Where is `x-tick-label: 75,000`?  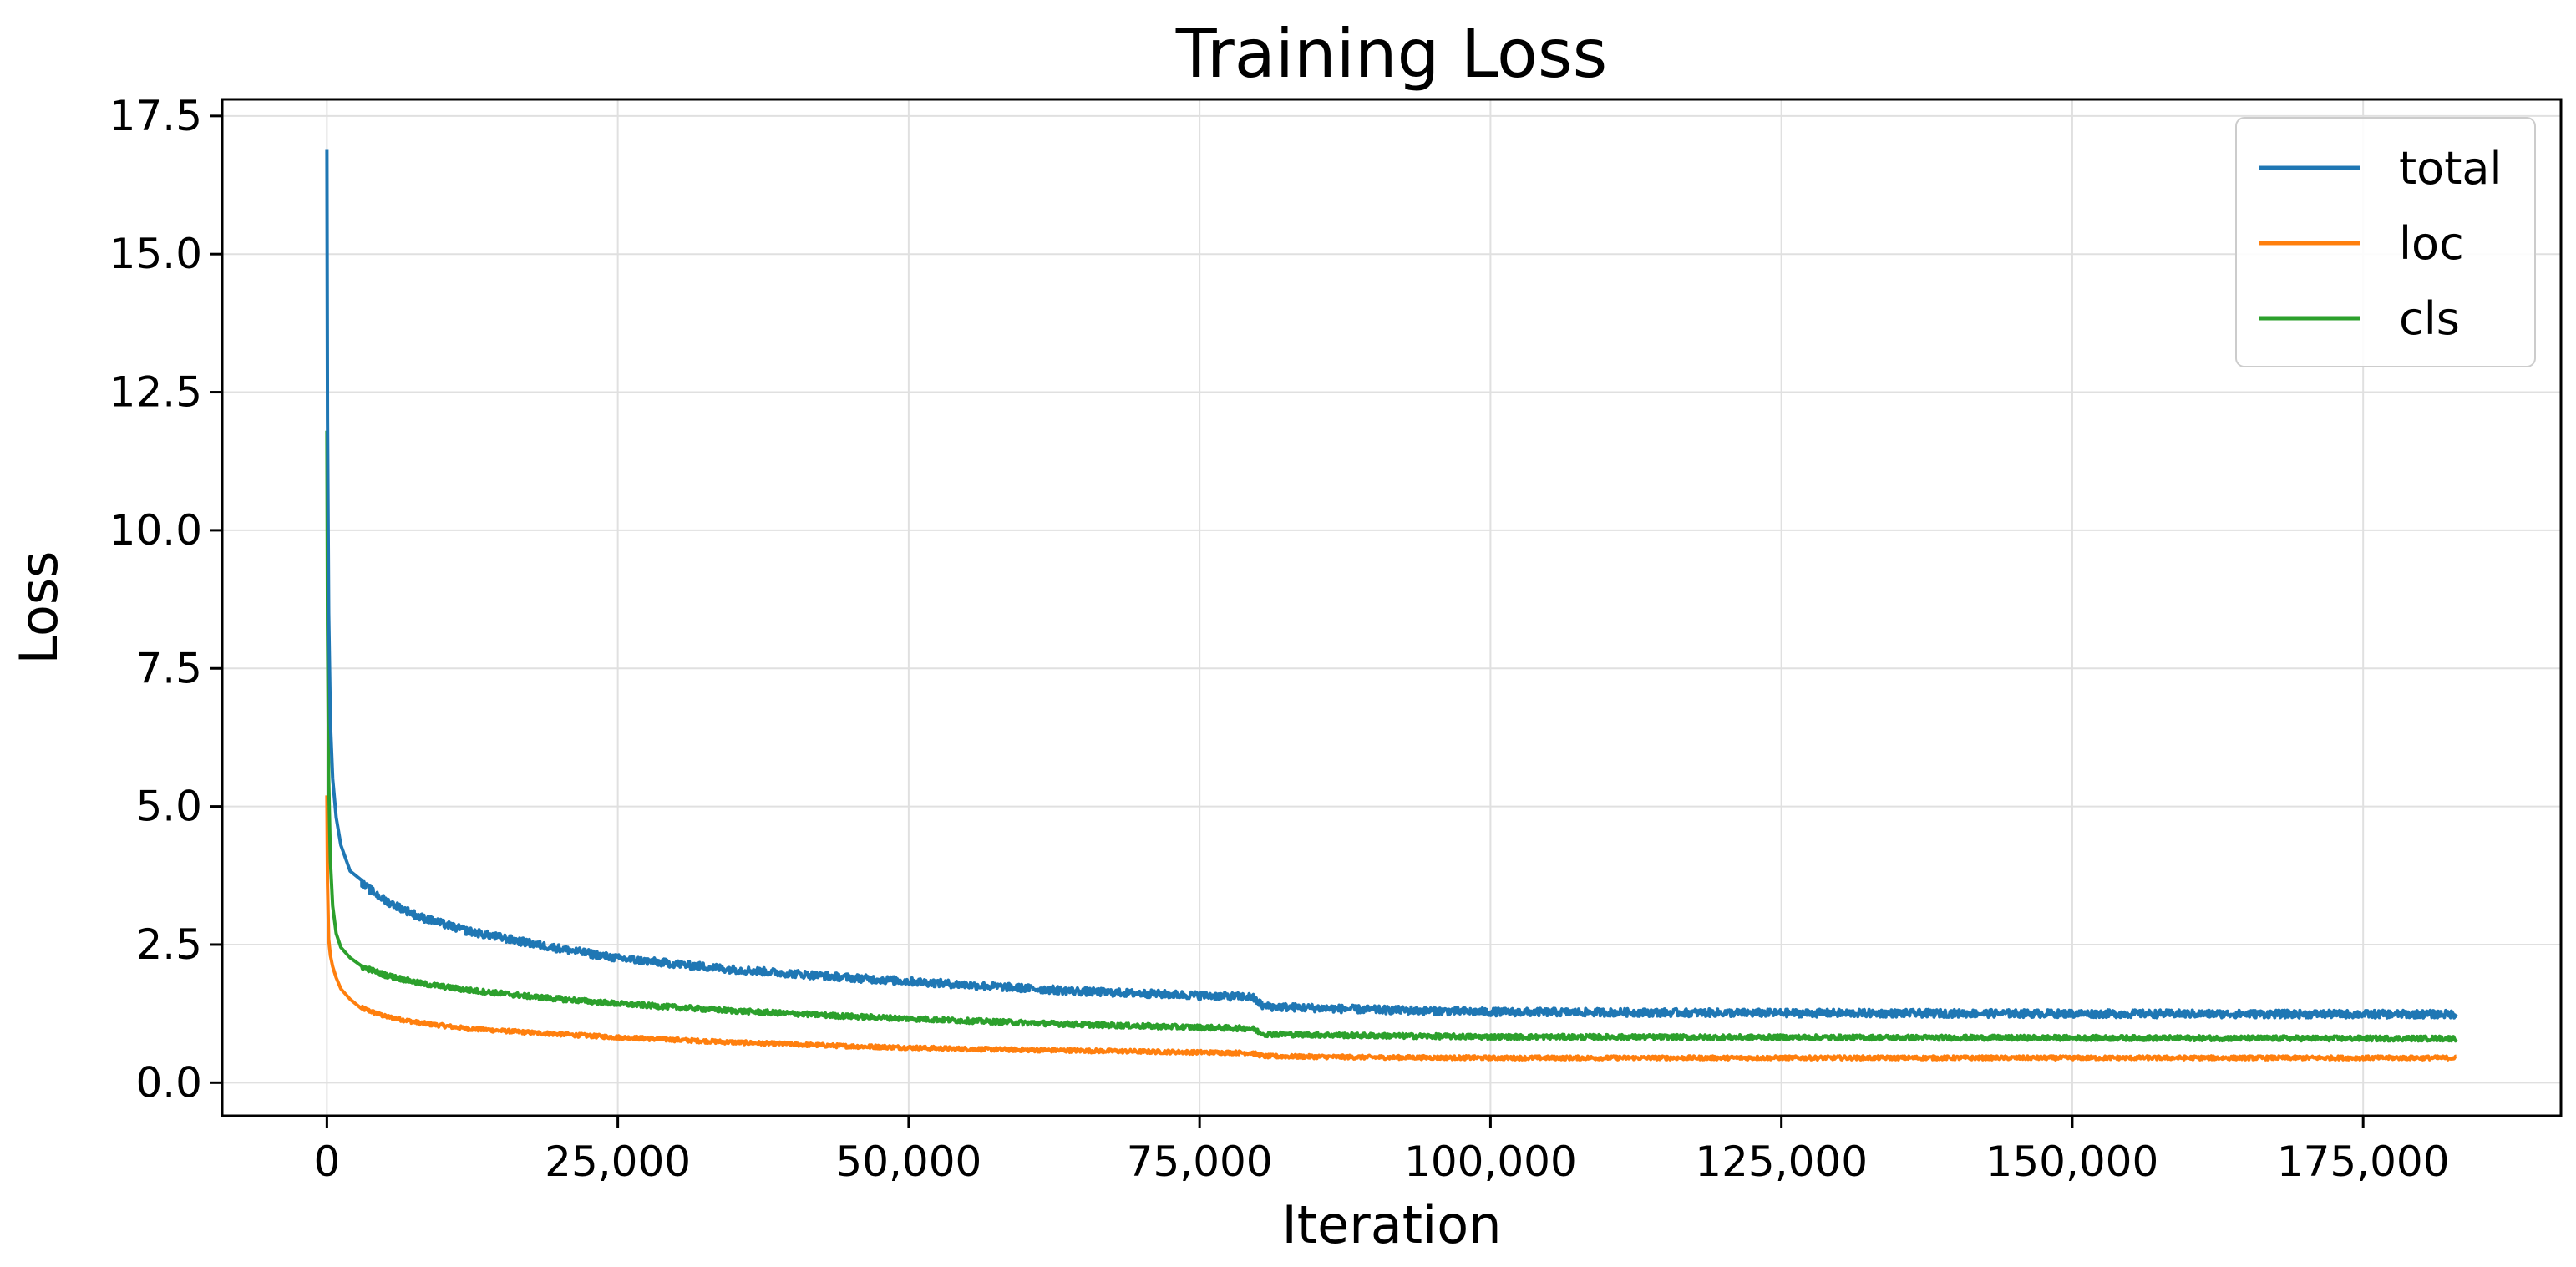 x-tick-label: 75,000 is located at coordinates (1200, 1162).